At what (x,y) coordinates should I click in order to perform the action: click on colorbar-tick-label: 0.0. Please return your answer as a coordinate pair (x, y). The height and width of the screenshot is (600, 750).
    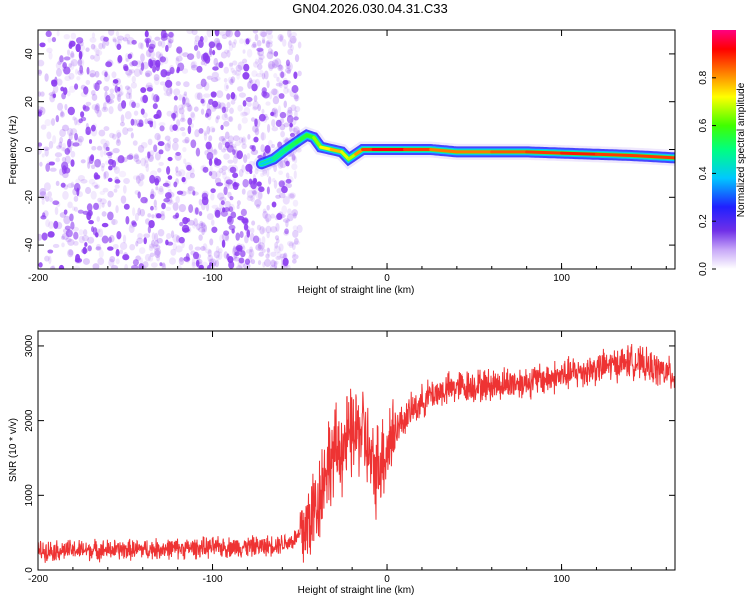
    Looking at the image, I should click on (703, 269).